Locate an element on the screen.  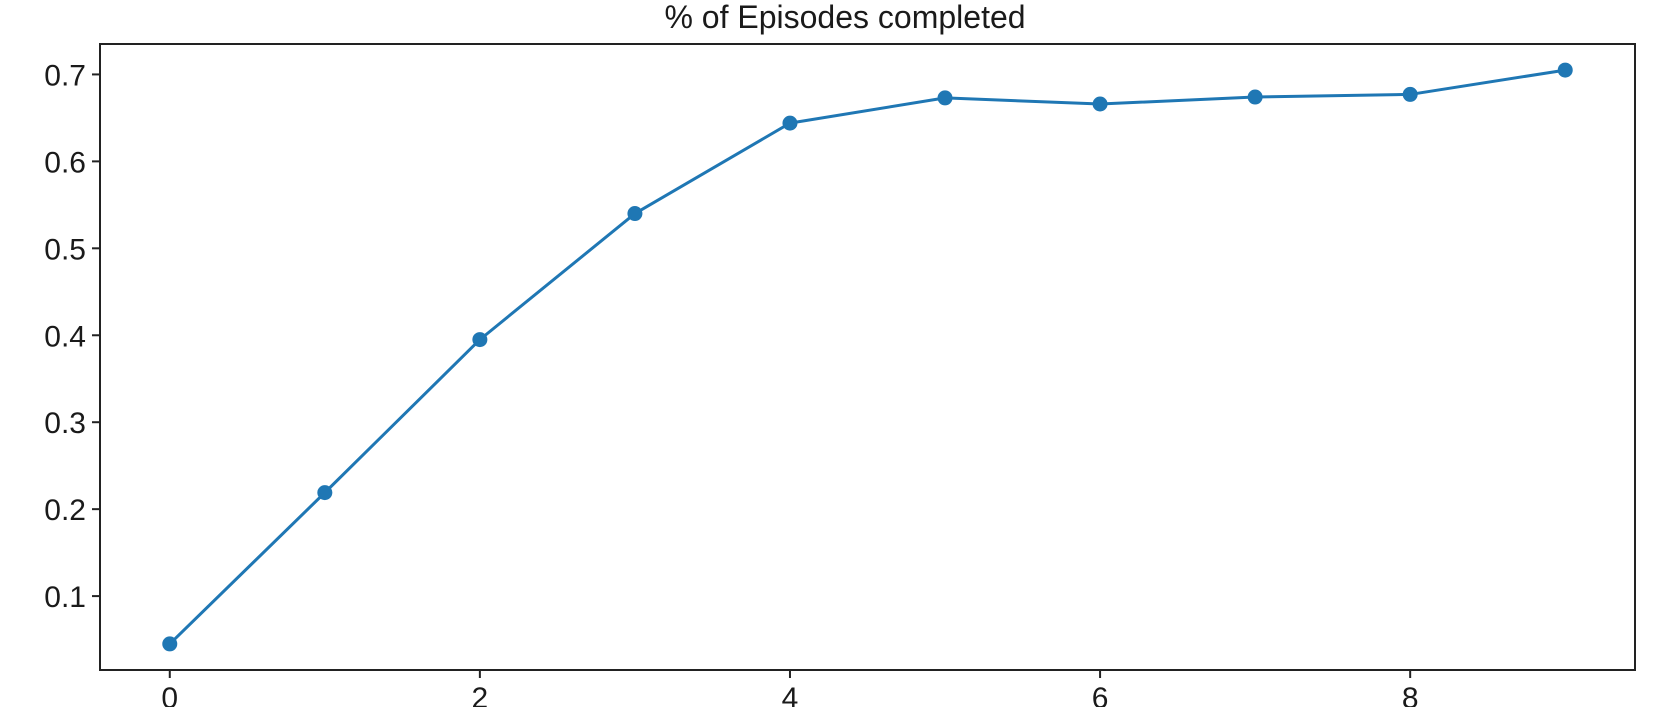
y-tick-label: 0.2 is located at coordinates (65, 510).